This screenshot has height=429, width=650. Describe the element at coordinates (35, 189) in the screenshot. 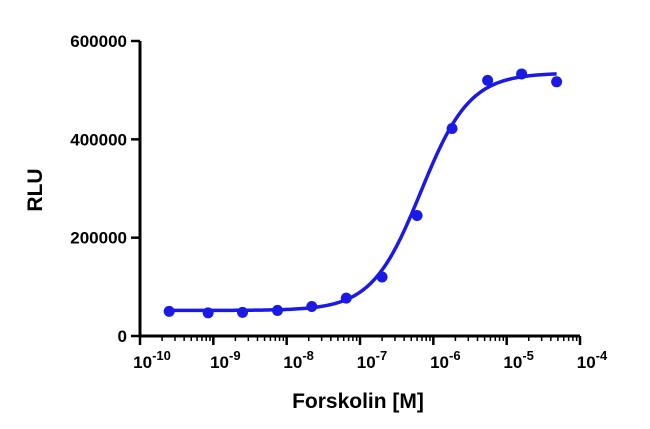

I see `y-axis-title: RLU` at that location.